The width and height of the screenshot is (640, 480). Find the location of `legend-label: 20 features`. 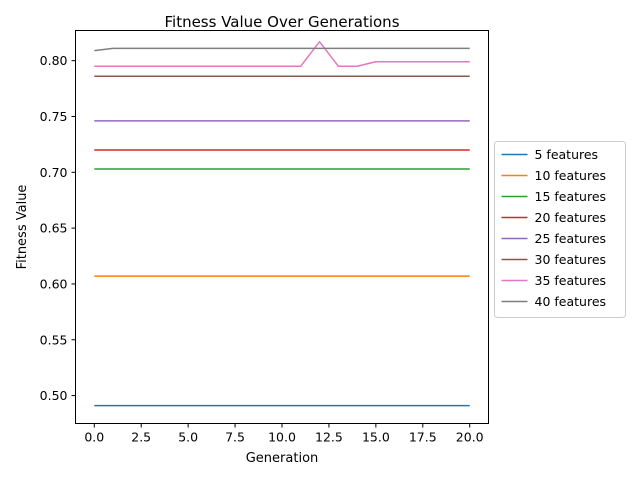

legend-label: 20 features is located at coordinates (571, 217).